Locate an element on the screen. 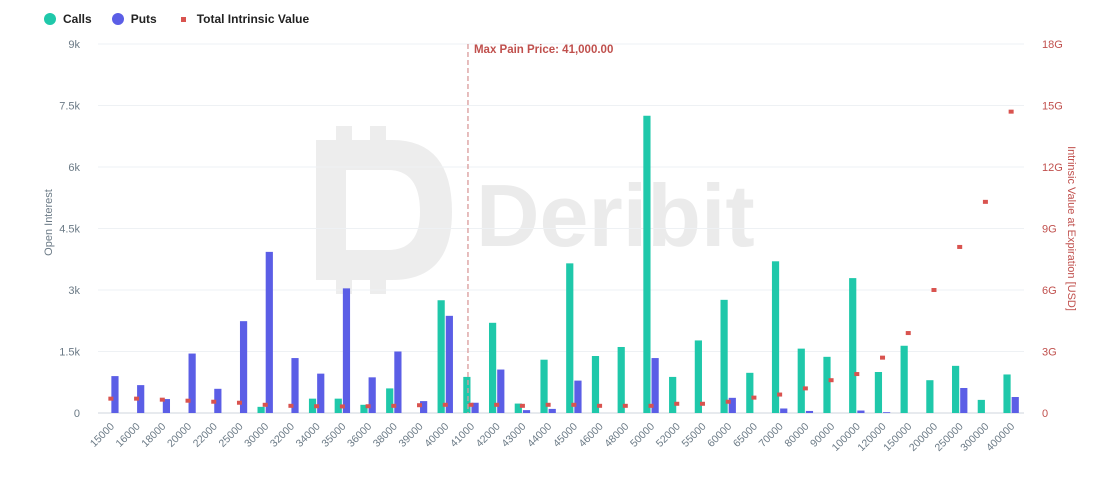 The width and height of the screenshot is (1120, 492). y2-axis-title: Intrinsic Value at Expiration [USD] is located at coordinates (1071, 228).